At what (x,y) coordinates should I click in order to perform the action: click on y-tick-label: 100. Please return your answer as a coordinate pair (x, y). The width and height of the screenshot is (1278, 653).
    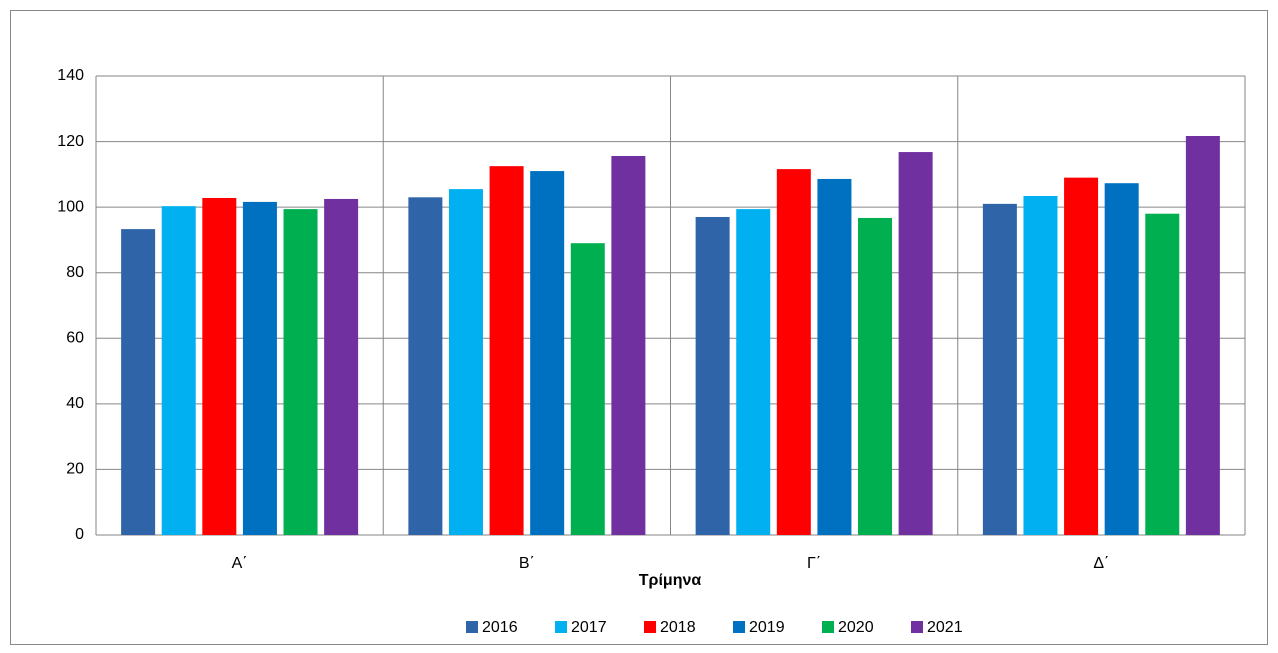
    Looking at the image, I should click on (70, 206).